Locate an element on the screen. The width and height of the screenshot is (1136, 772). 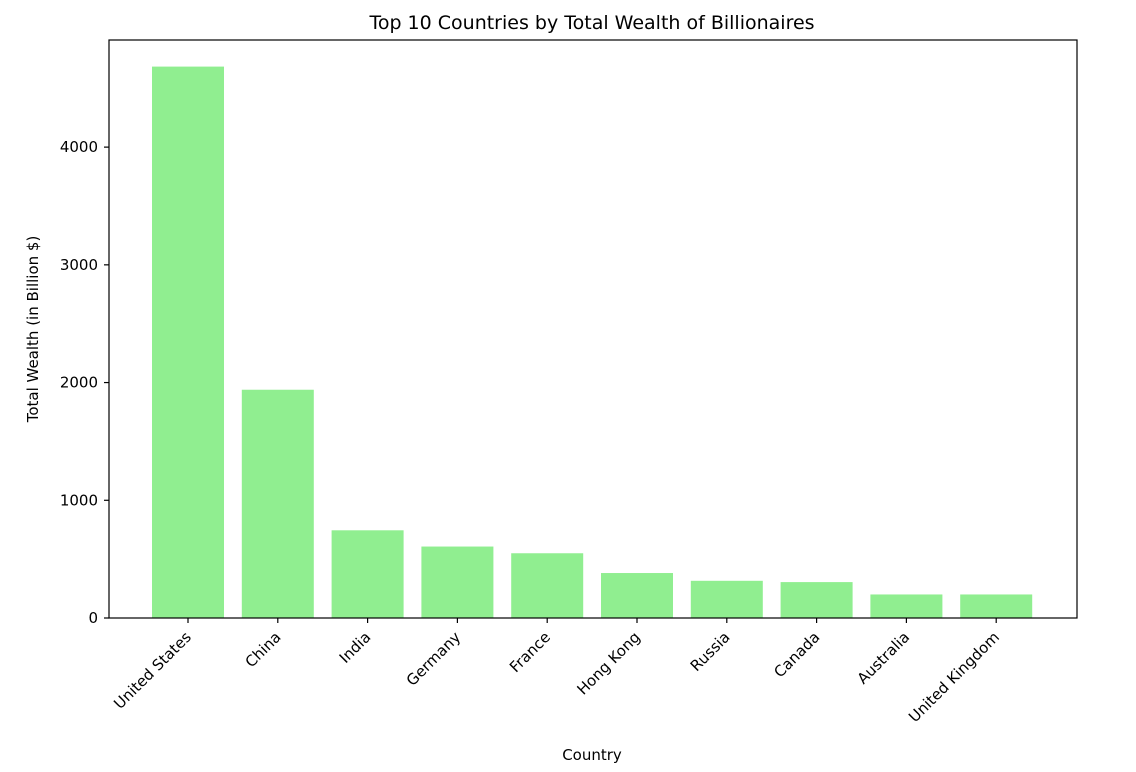
bar-canada is located at coordinates (816, 600).